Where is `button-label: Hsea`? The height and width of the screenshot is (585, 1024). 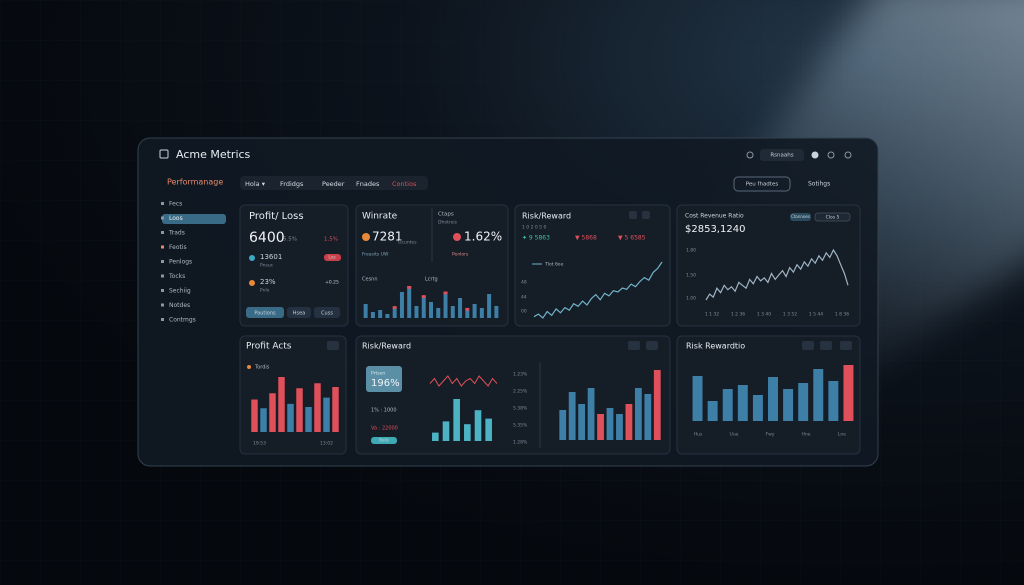 button-label: Hsea is located at coordinates (299, 314).